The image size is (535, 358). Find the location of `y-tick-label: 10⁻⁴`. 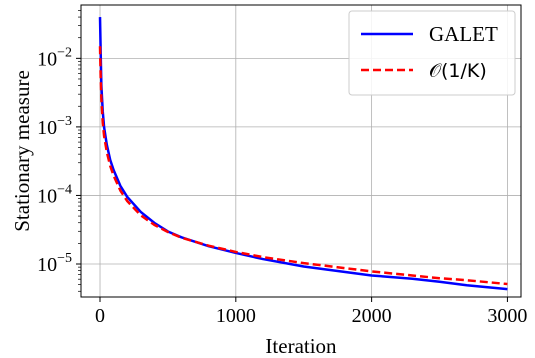

y-tick-label: 10⁻⁴ is located at coordinates (54, 194).